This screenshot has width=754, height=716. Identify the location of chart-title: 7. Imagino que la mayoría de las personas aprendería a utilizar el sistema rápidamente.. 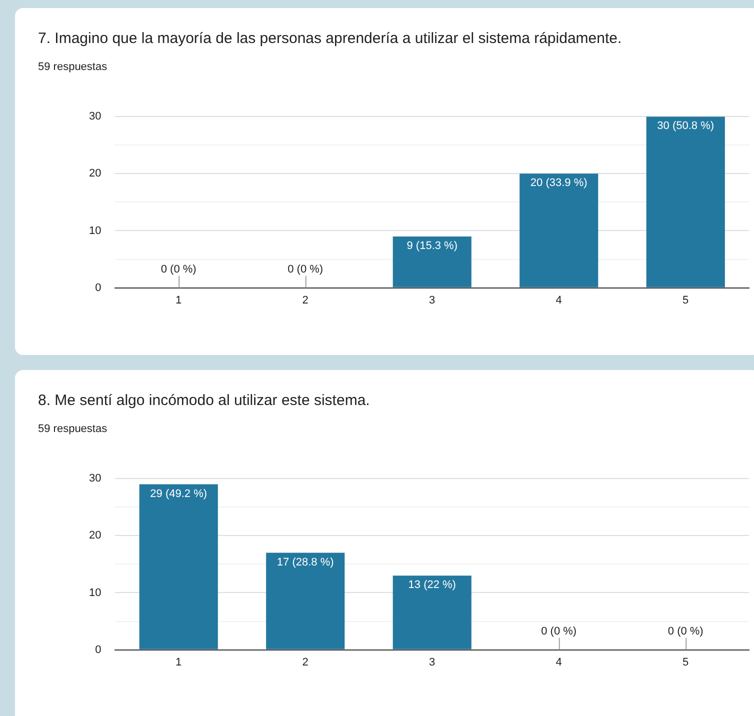
(330, 38).